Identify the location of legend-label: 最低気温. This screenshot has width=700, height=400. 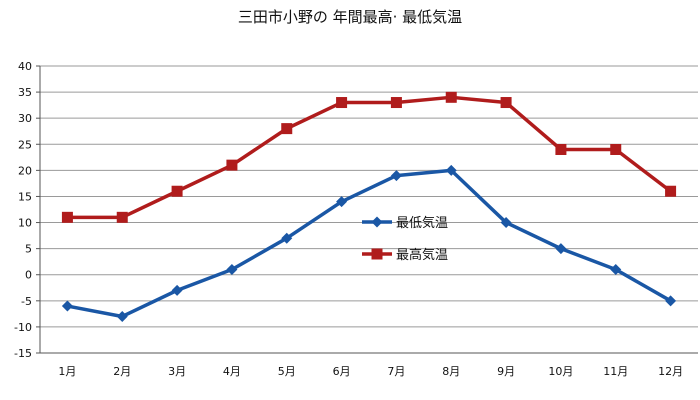
(422, 223).